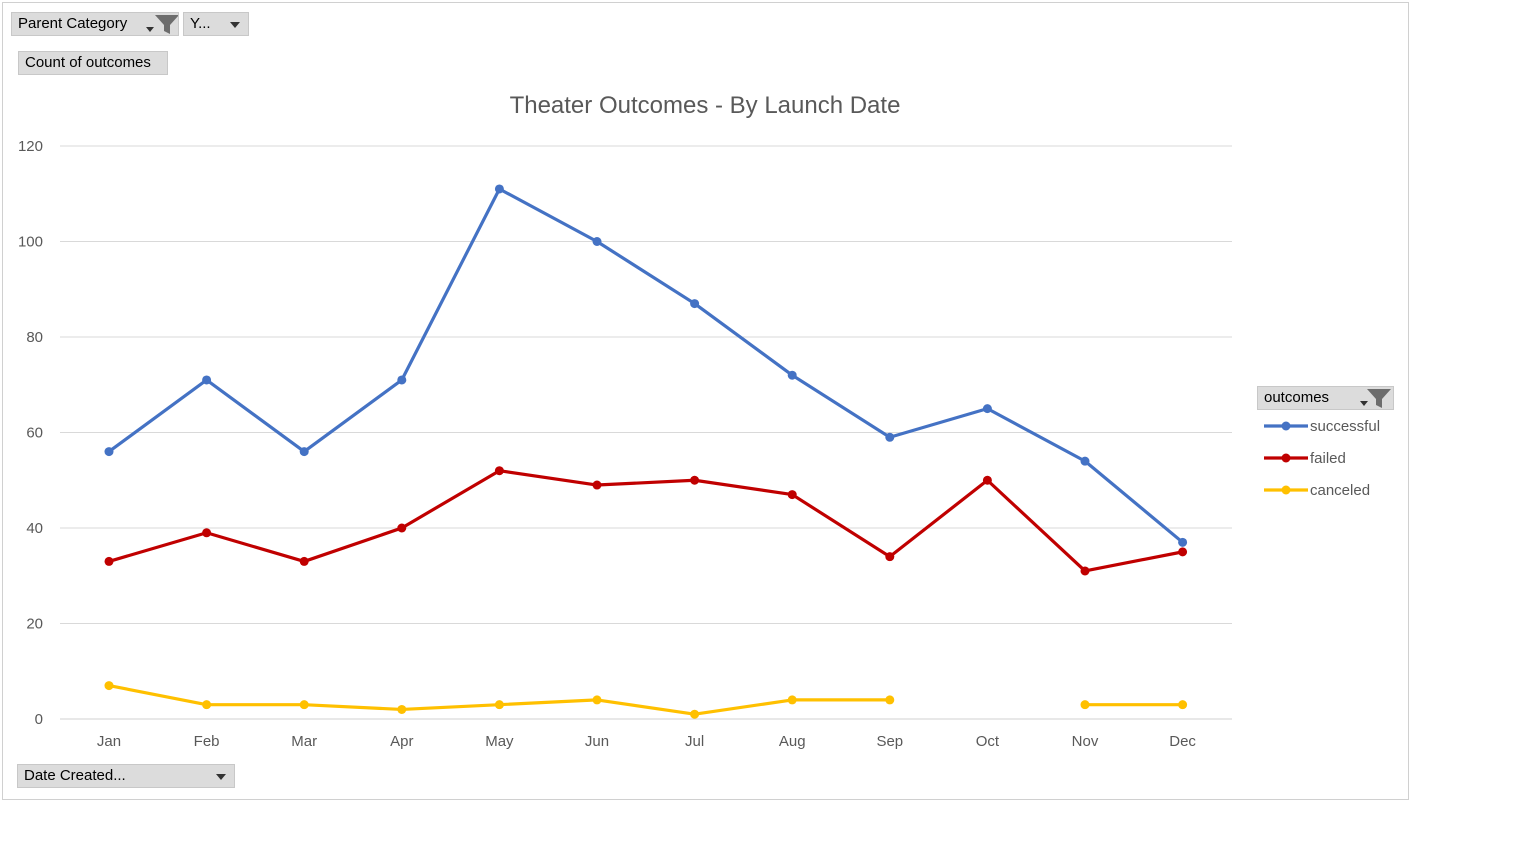 This screenshot has width=1536, height=864. What do you see at coordinates (988, 741) in the screenshot?
I see `x-tick-label: Oct` at bounding box center [988, 741].